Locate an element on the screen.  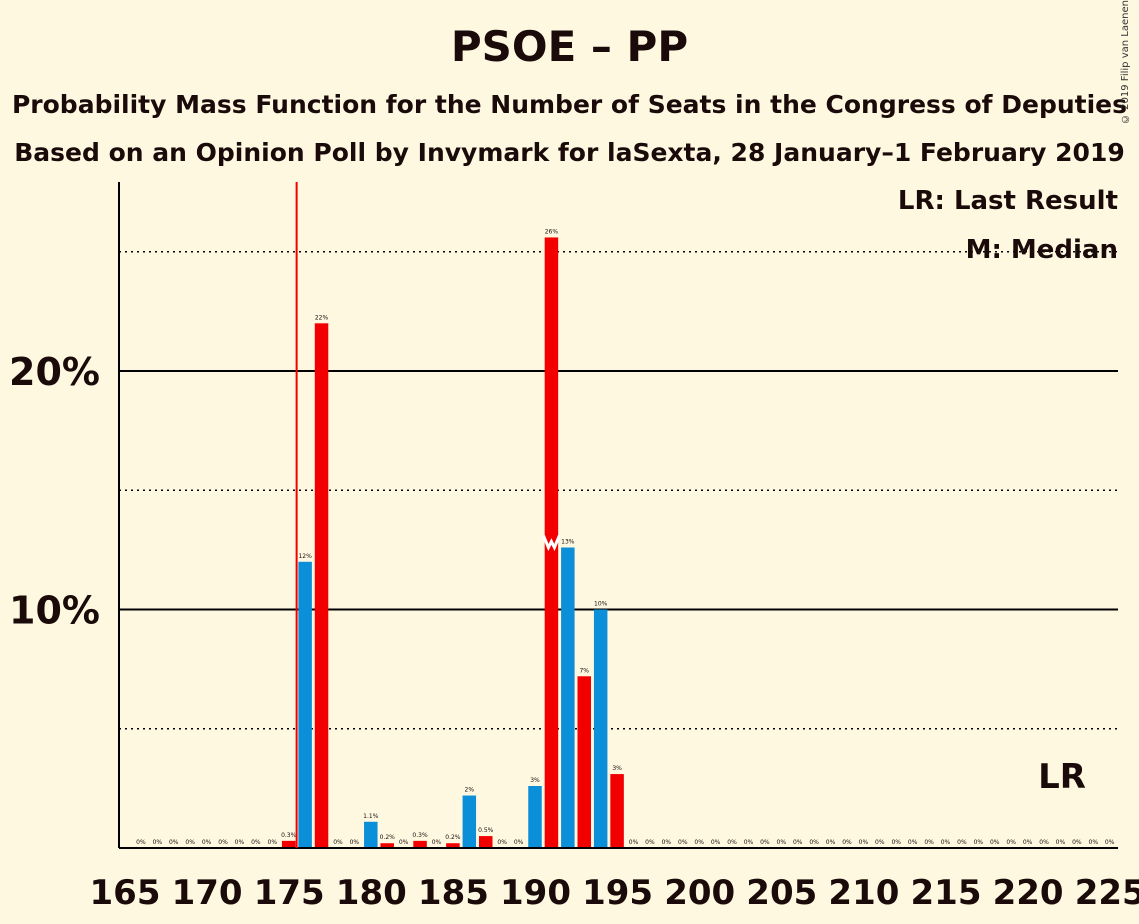
bar-label-seat-215: 0% is located at coordinates (946, 842).